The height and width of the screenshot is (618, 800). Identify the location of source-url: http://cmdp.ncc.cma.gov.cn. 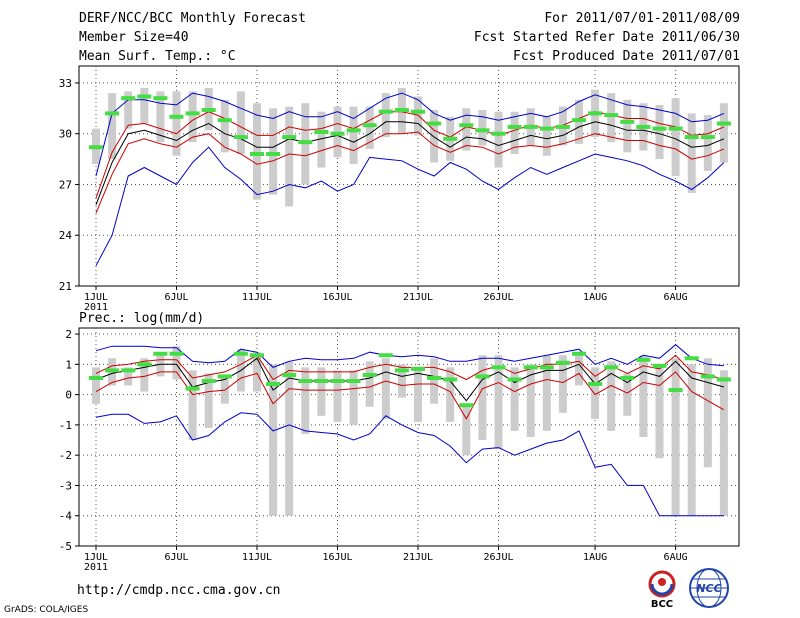
(179, 590).